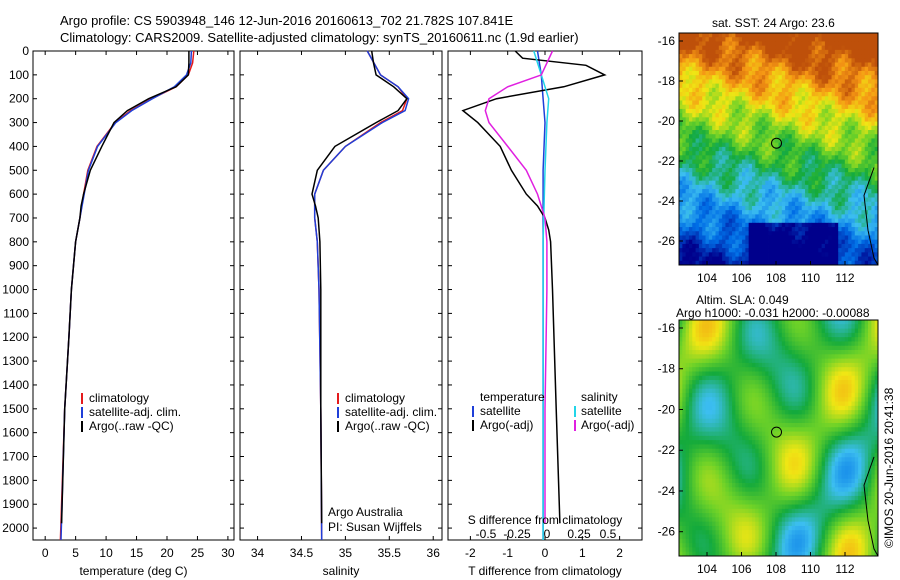  Describe the element at coordinates (773, 313) in the screenshot. I see `sla-map-subtitle: Argo h1000: -0.031 h2000: -0.00088` at that location.